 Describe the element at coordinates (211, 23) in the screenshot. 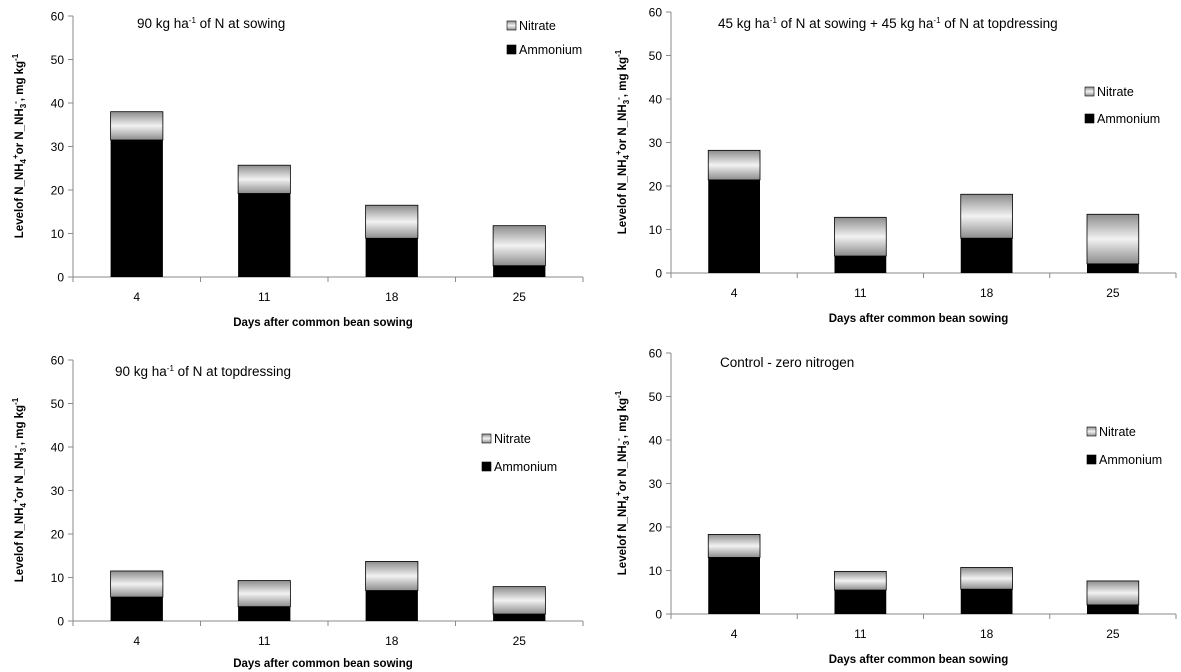

I see `chart-title: 90 kg ha-1 of N at sowing` at that location.